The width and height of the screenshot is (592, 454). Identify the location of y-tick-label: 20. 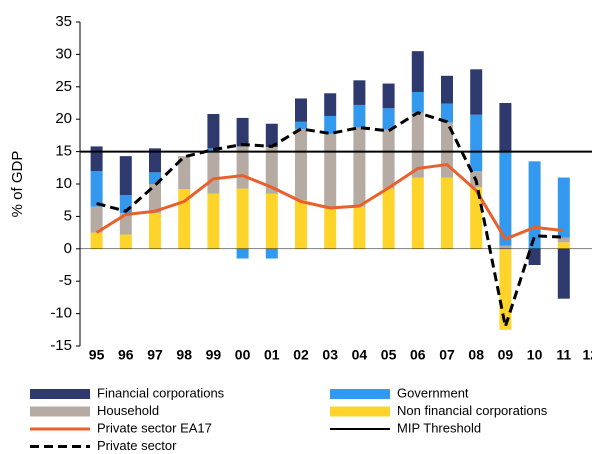
(63, 118).